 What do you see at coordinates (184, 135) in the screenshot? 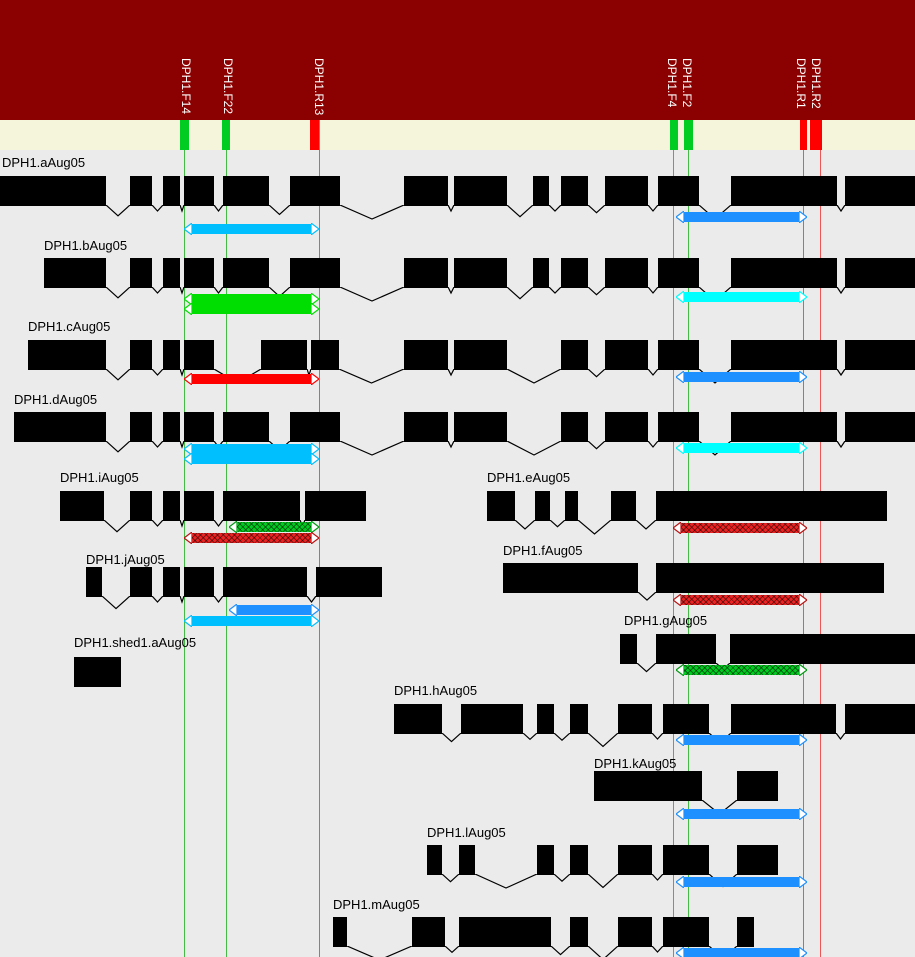
I see `primer-tick-dph1-f14` at bounding box center [184, 135].